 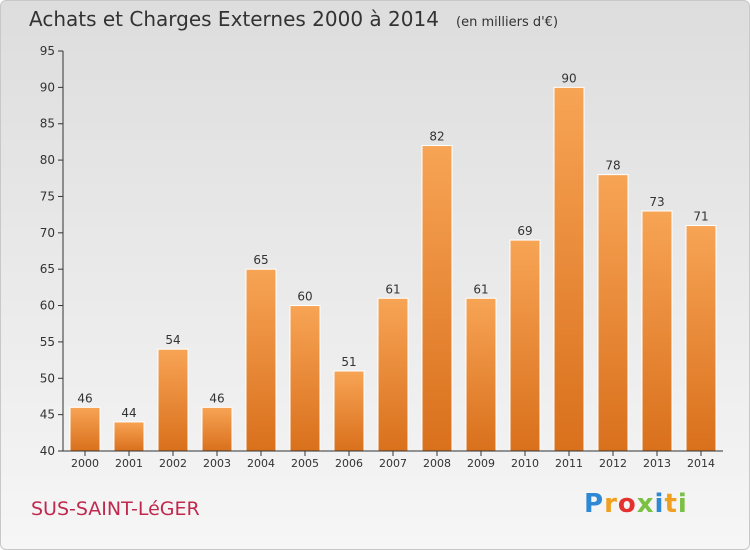 I want to click on data-label-2008: 82, so click(x=436, y=137).